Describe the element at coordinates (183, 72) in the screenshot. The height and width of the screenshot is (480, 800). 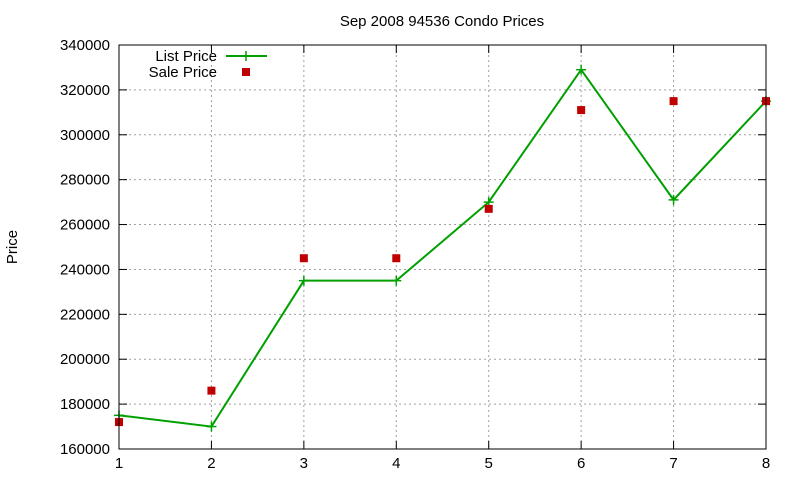
I see `legend-label: Sale Price` at that location.